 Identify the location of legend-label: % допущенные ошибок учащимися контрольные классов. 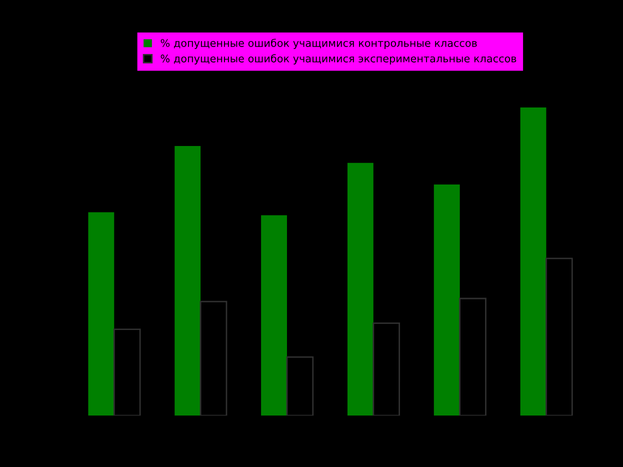
(318, 43).